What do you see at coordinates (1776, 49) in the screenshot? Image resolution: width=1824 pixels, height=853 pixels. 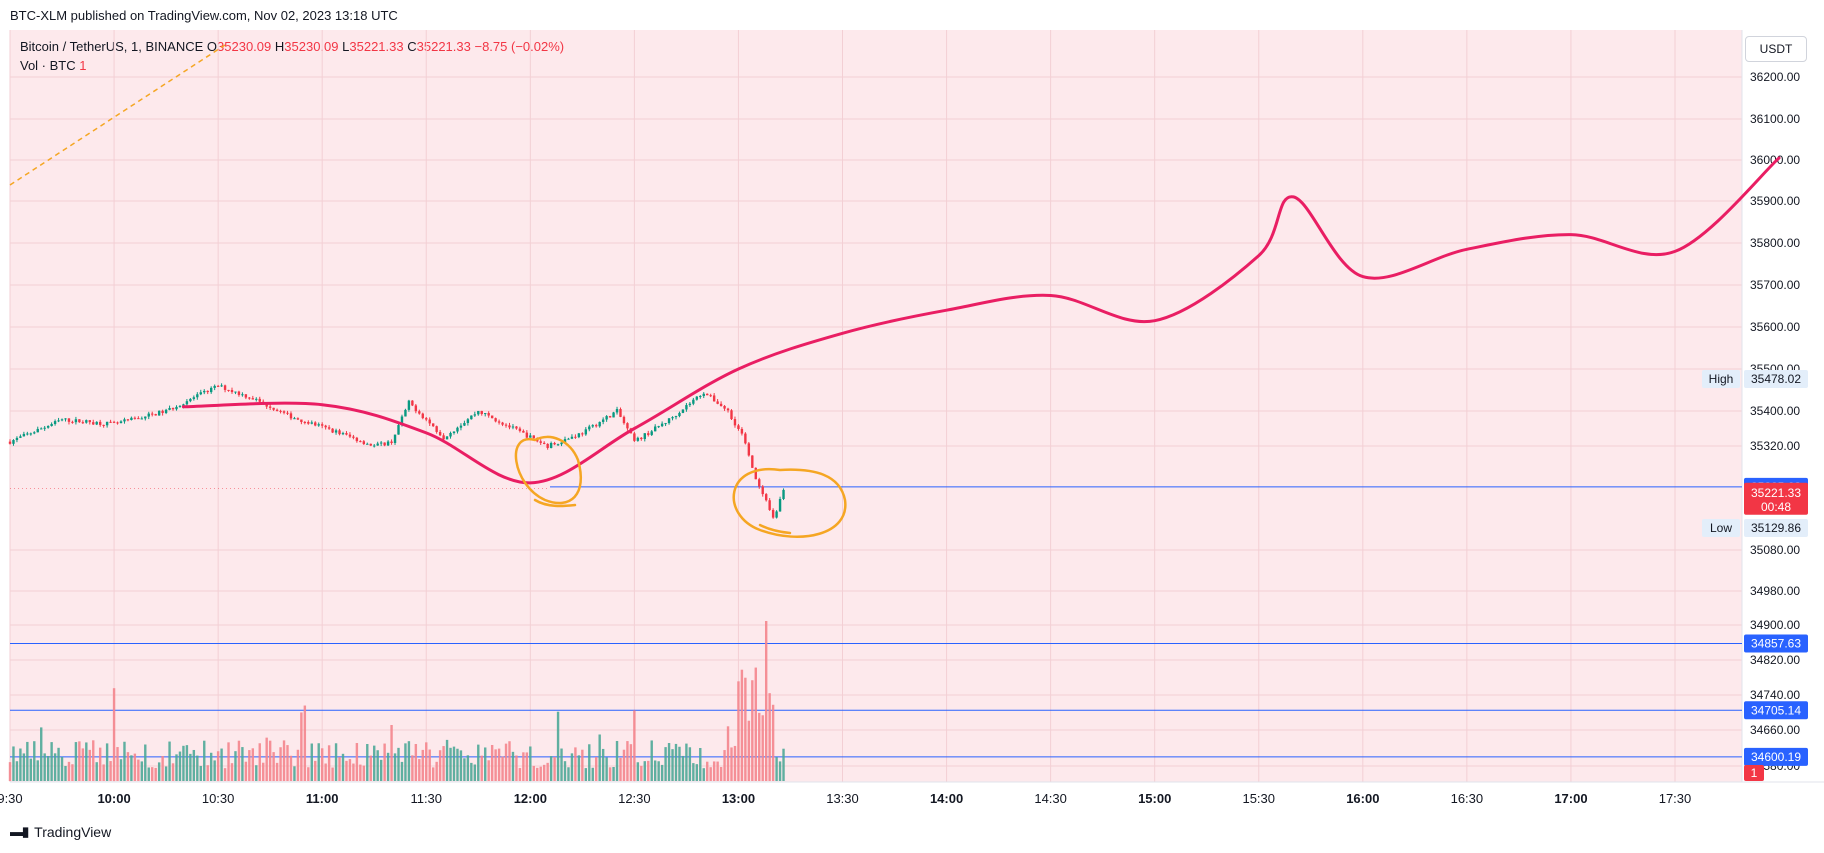 I see `currency-selector: USDT` at bounding box center [1776, 49].